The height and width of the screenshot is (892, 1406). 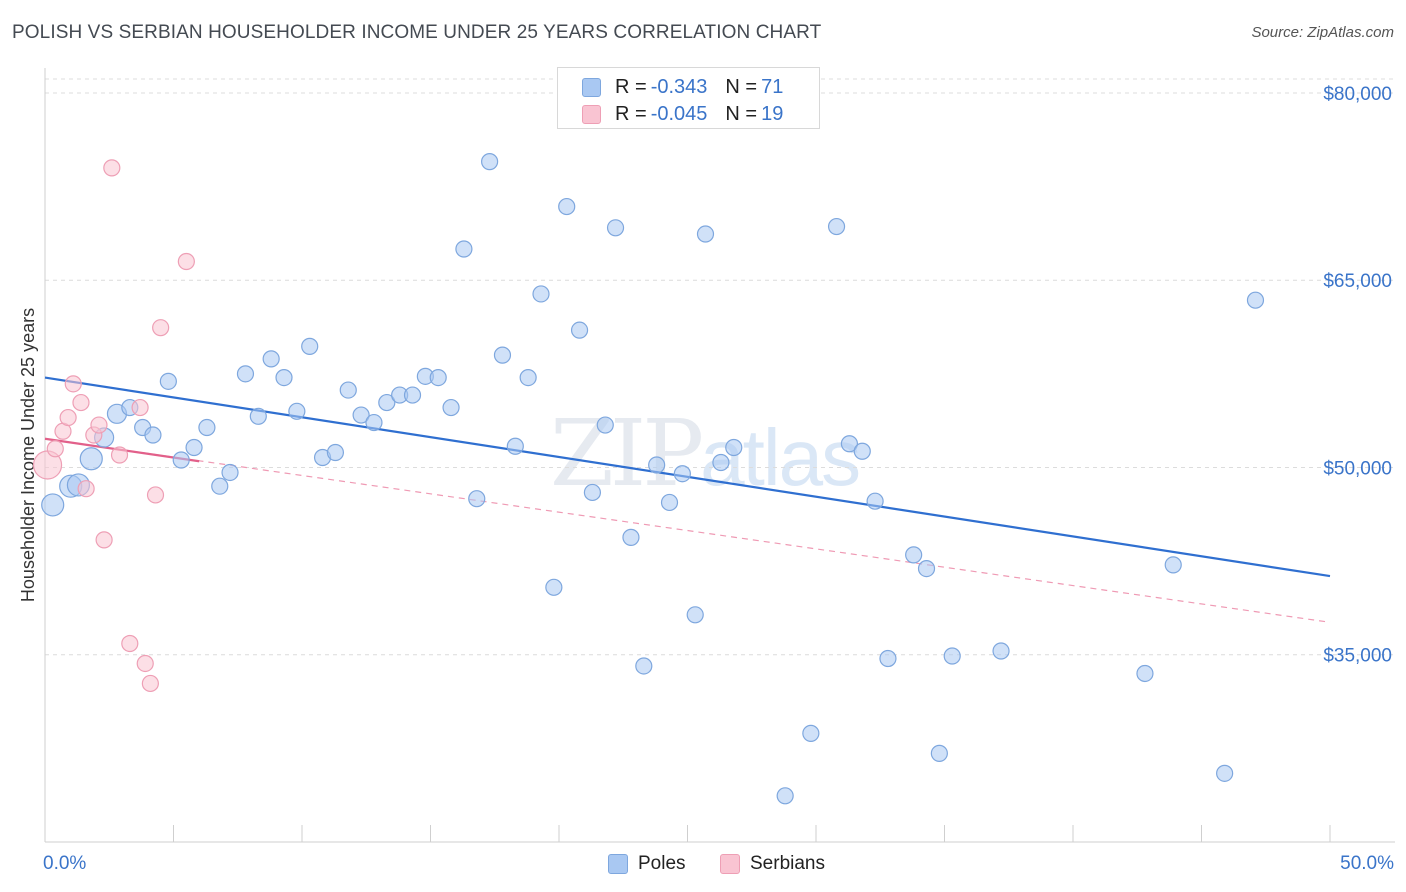 I want to click on legend-r-value: -0.343, so click(x=679, y=86).